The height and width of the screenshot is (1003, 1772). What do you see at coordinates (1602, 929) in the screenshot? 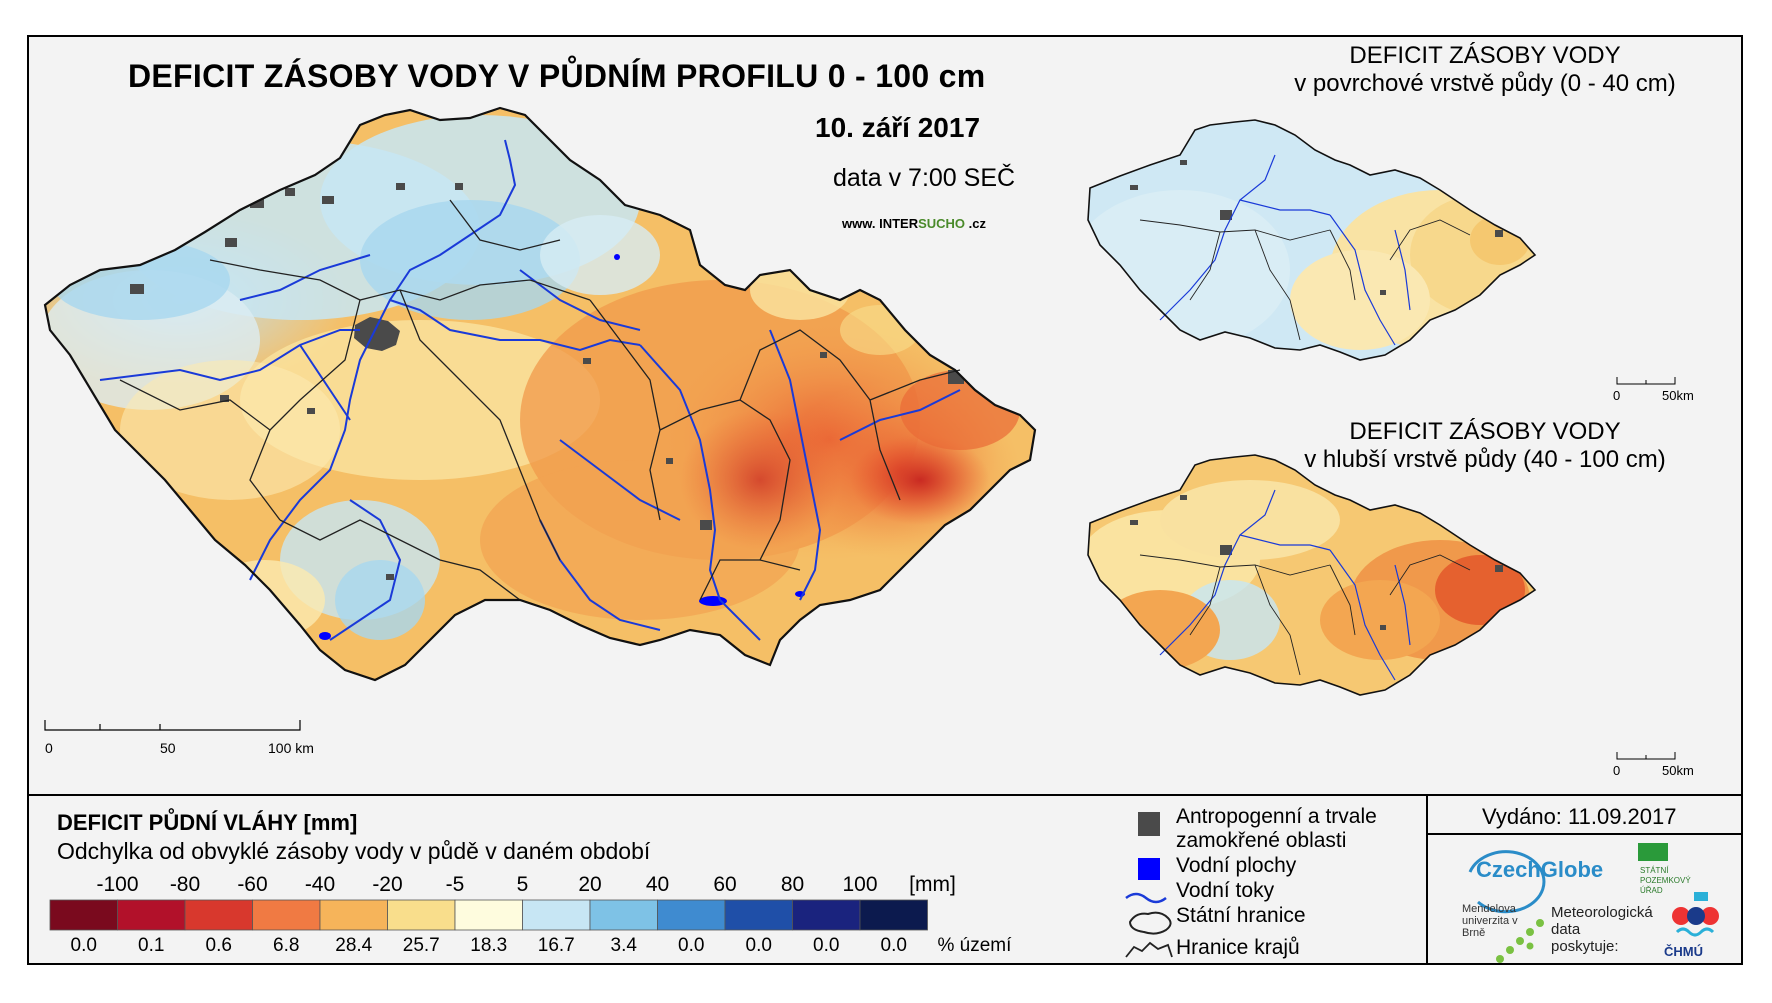
I see `meteo-text: Meteorologická data poskytuje:` at bounding box center [1602, 929].